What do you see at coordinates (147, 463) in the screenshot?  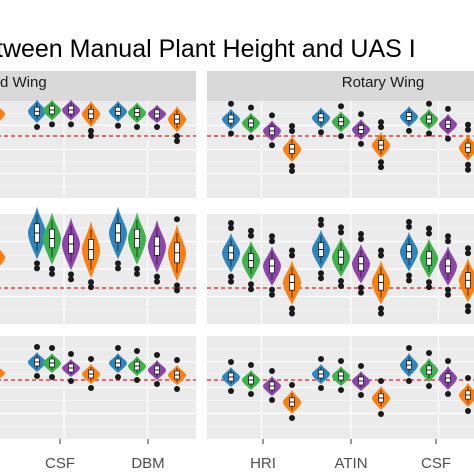 I see `x-tick-label: DBM` at bounding box center [147, 463].